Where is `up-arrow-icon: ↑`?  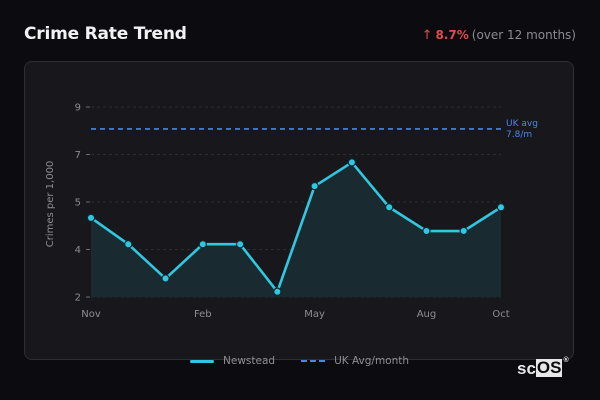 up-arrow-icon: ↑ is located at coordinates (427, 35).